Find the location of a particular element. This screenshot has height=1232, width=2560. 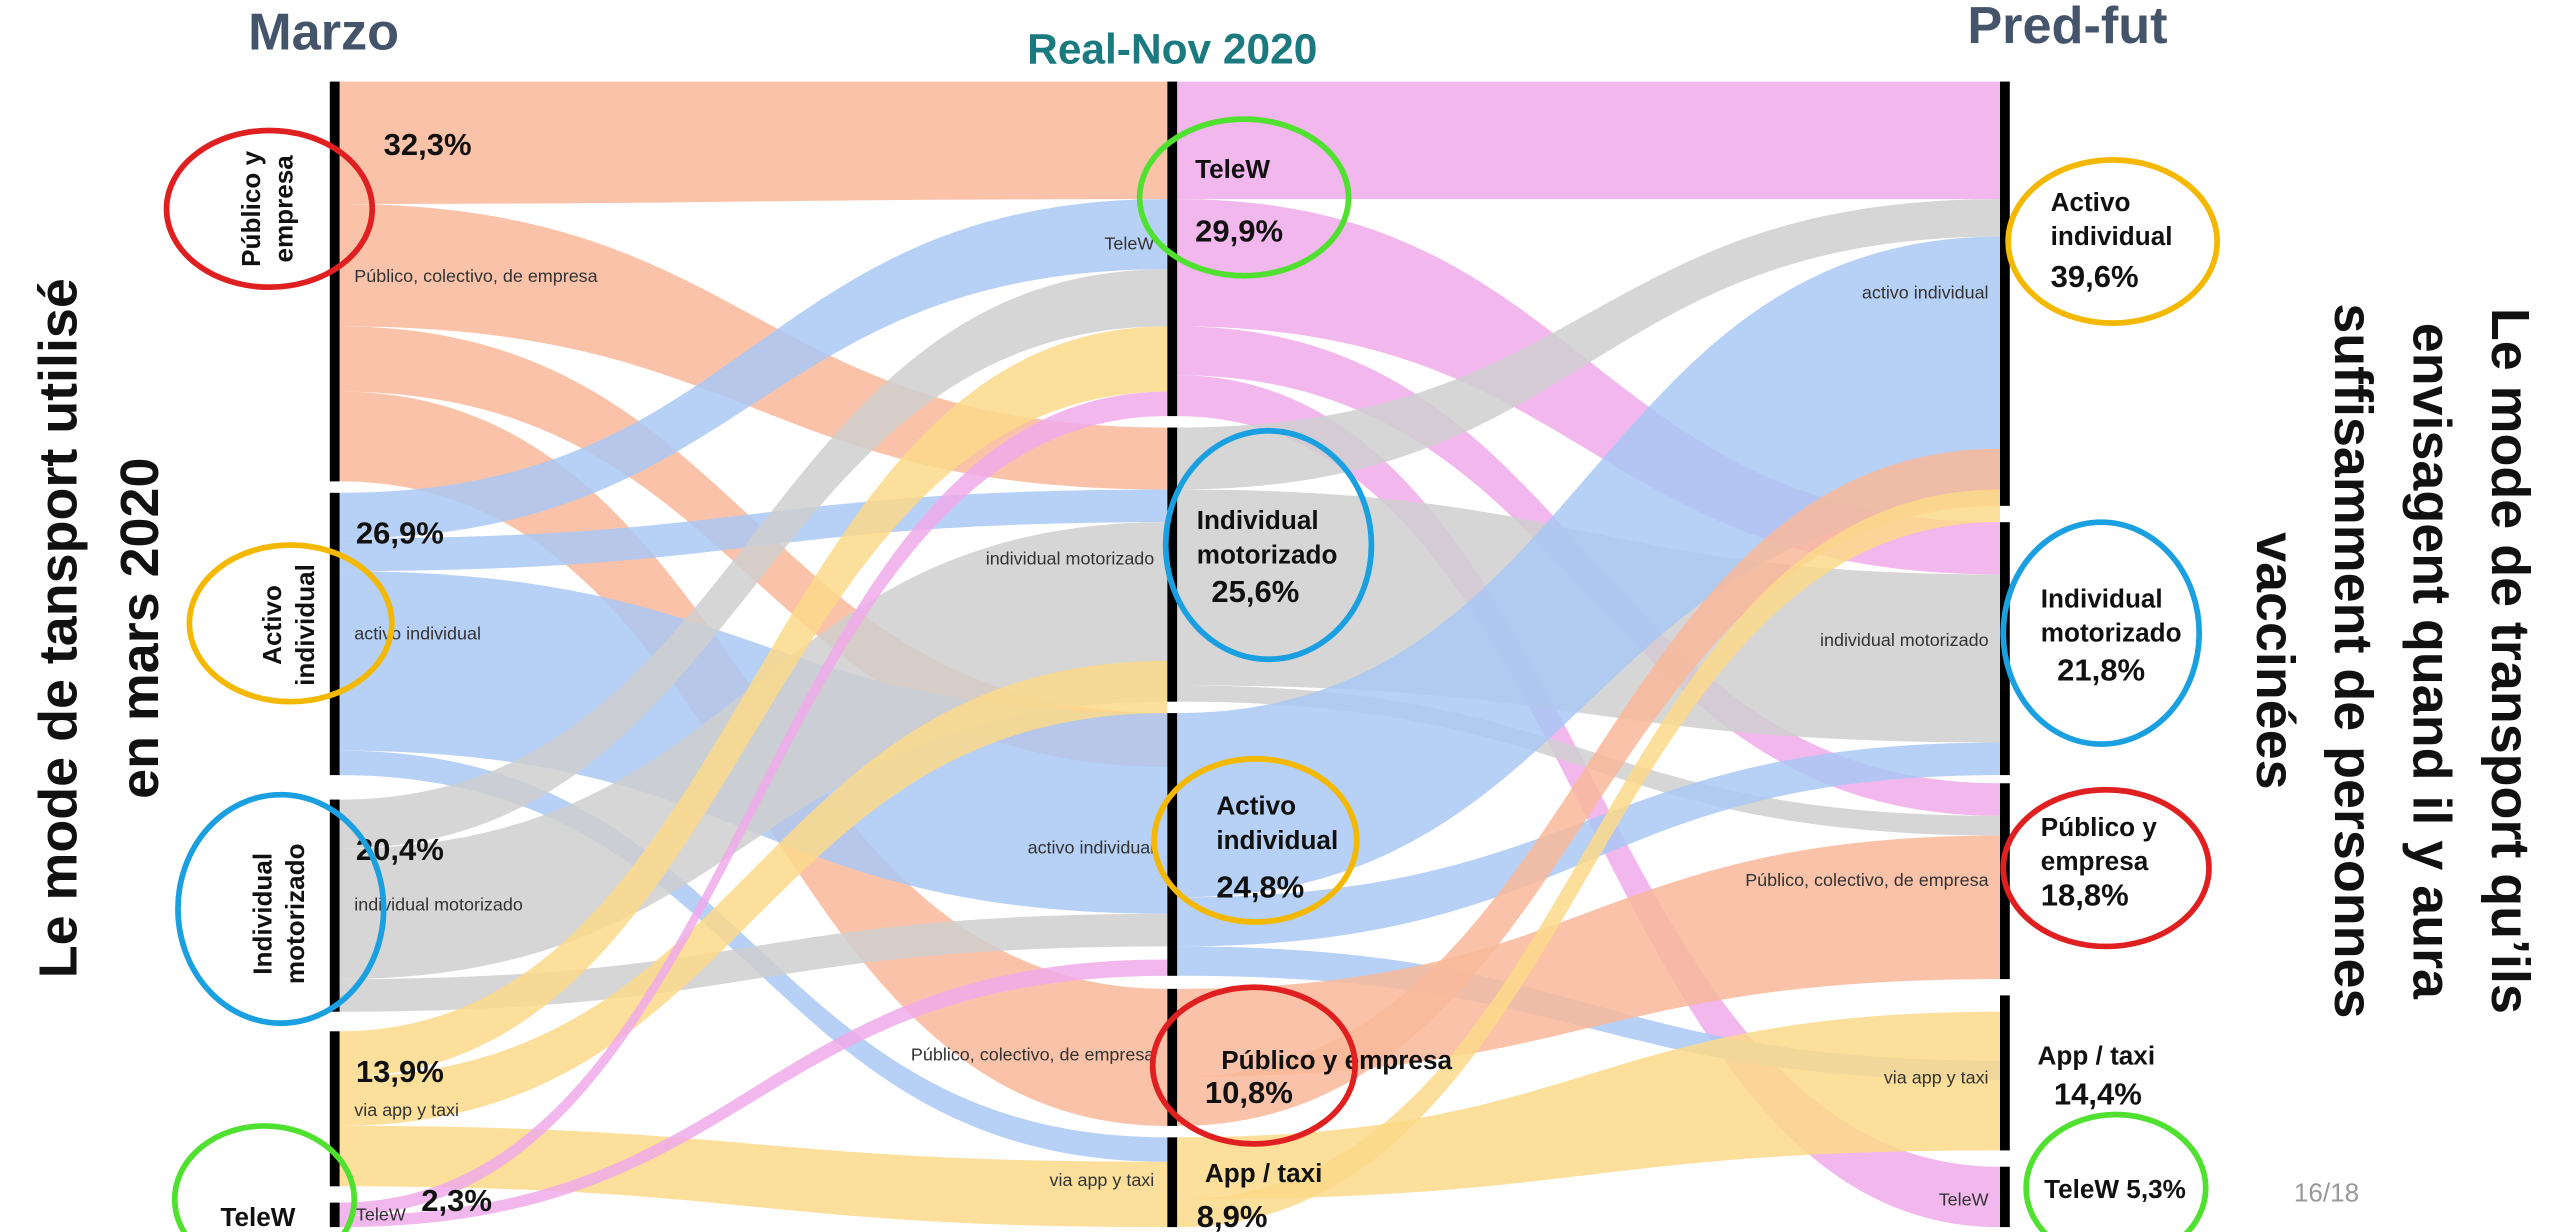

node-percent: 39,6% is located at coordinates (2095, 276).